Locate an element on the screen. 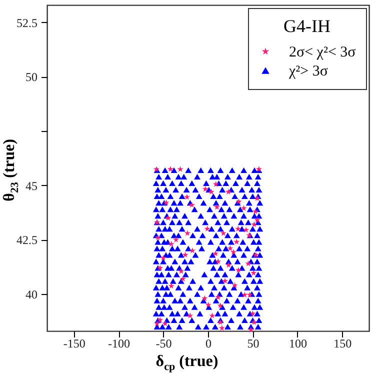  x-tick-label: 150 is located at coordinates (343, 343).